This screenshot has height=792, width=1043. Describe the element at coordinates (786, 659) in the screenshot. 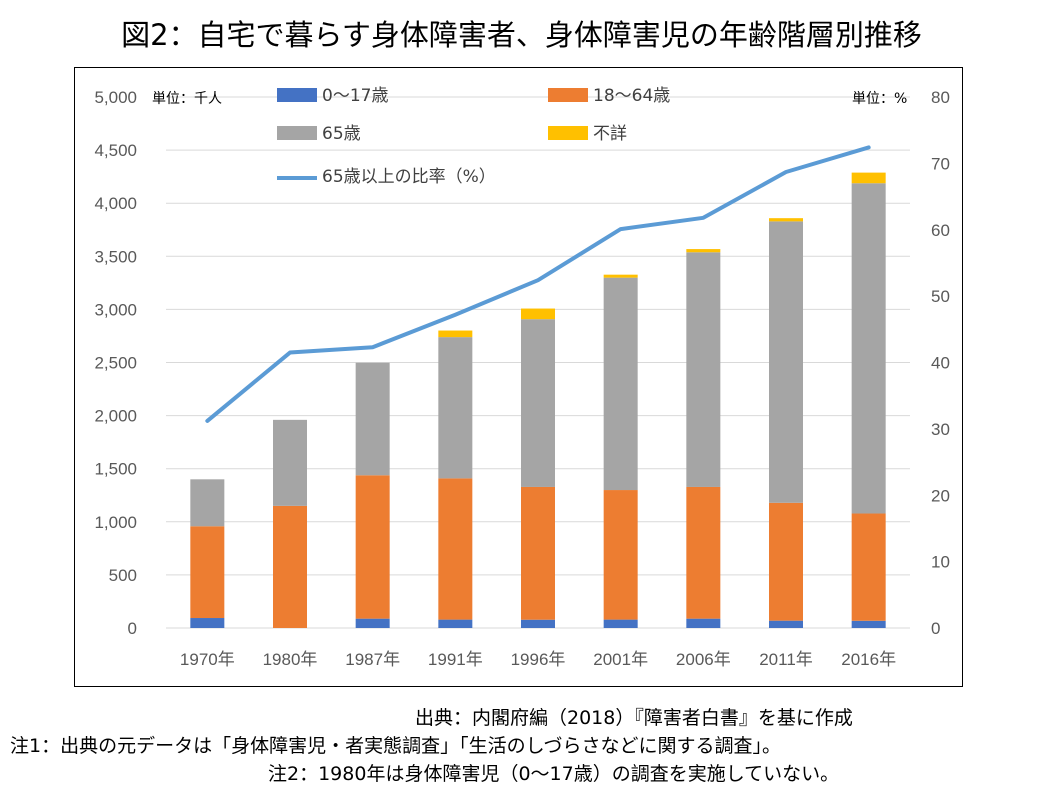

I see `x-tick-label: 2011年` at that location.